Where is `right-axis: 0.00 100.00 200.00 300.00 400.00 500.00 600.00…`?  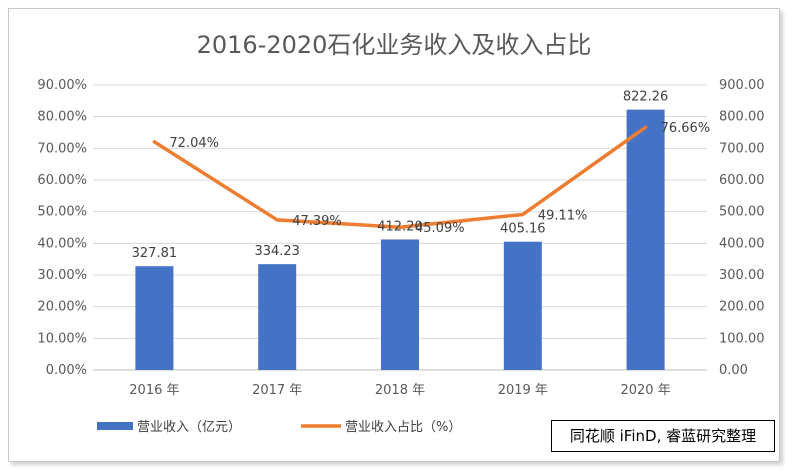 right-axis: 0.00 100.00 200.00 300.00 400.00 500.00 600.00… is located at coordinates (742, 228).